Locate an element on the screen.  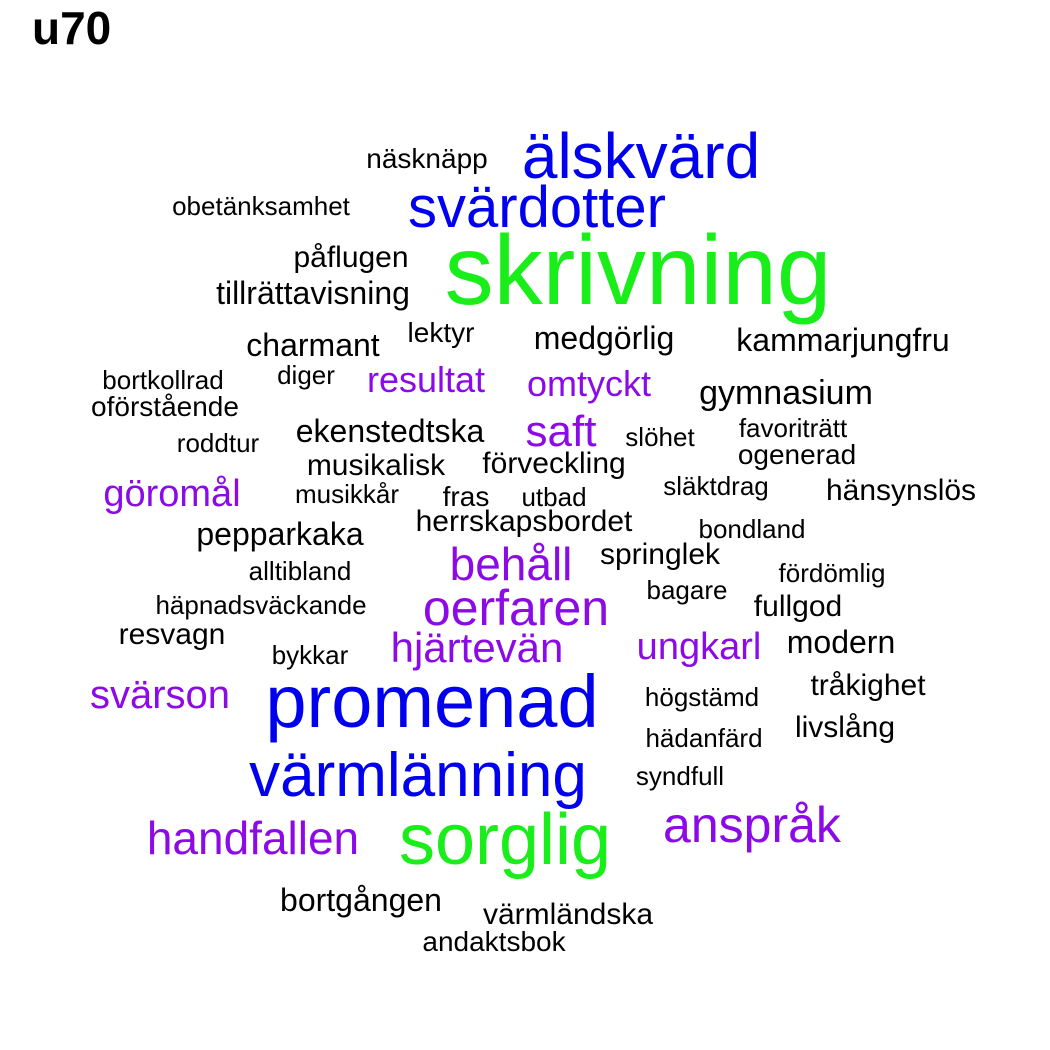
word-cloud-word: oförstående is located at coordinates (165, 406).